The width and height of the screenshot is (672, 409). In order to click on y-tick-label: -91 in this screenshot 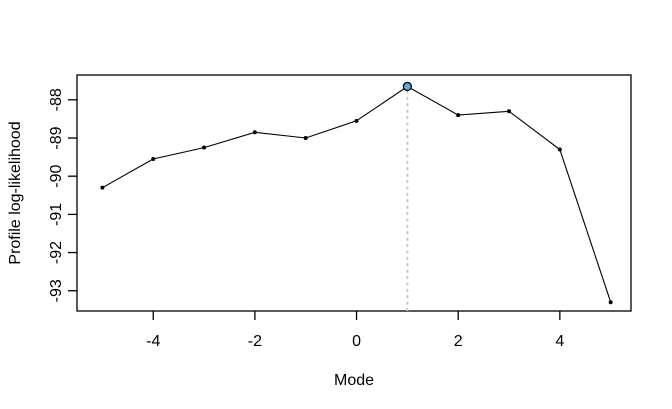, I will do `click(56, 214)`.